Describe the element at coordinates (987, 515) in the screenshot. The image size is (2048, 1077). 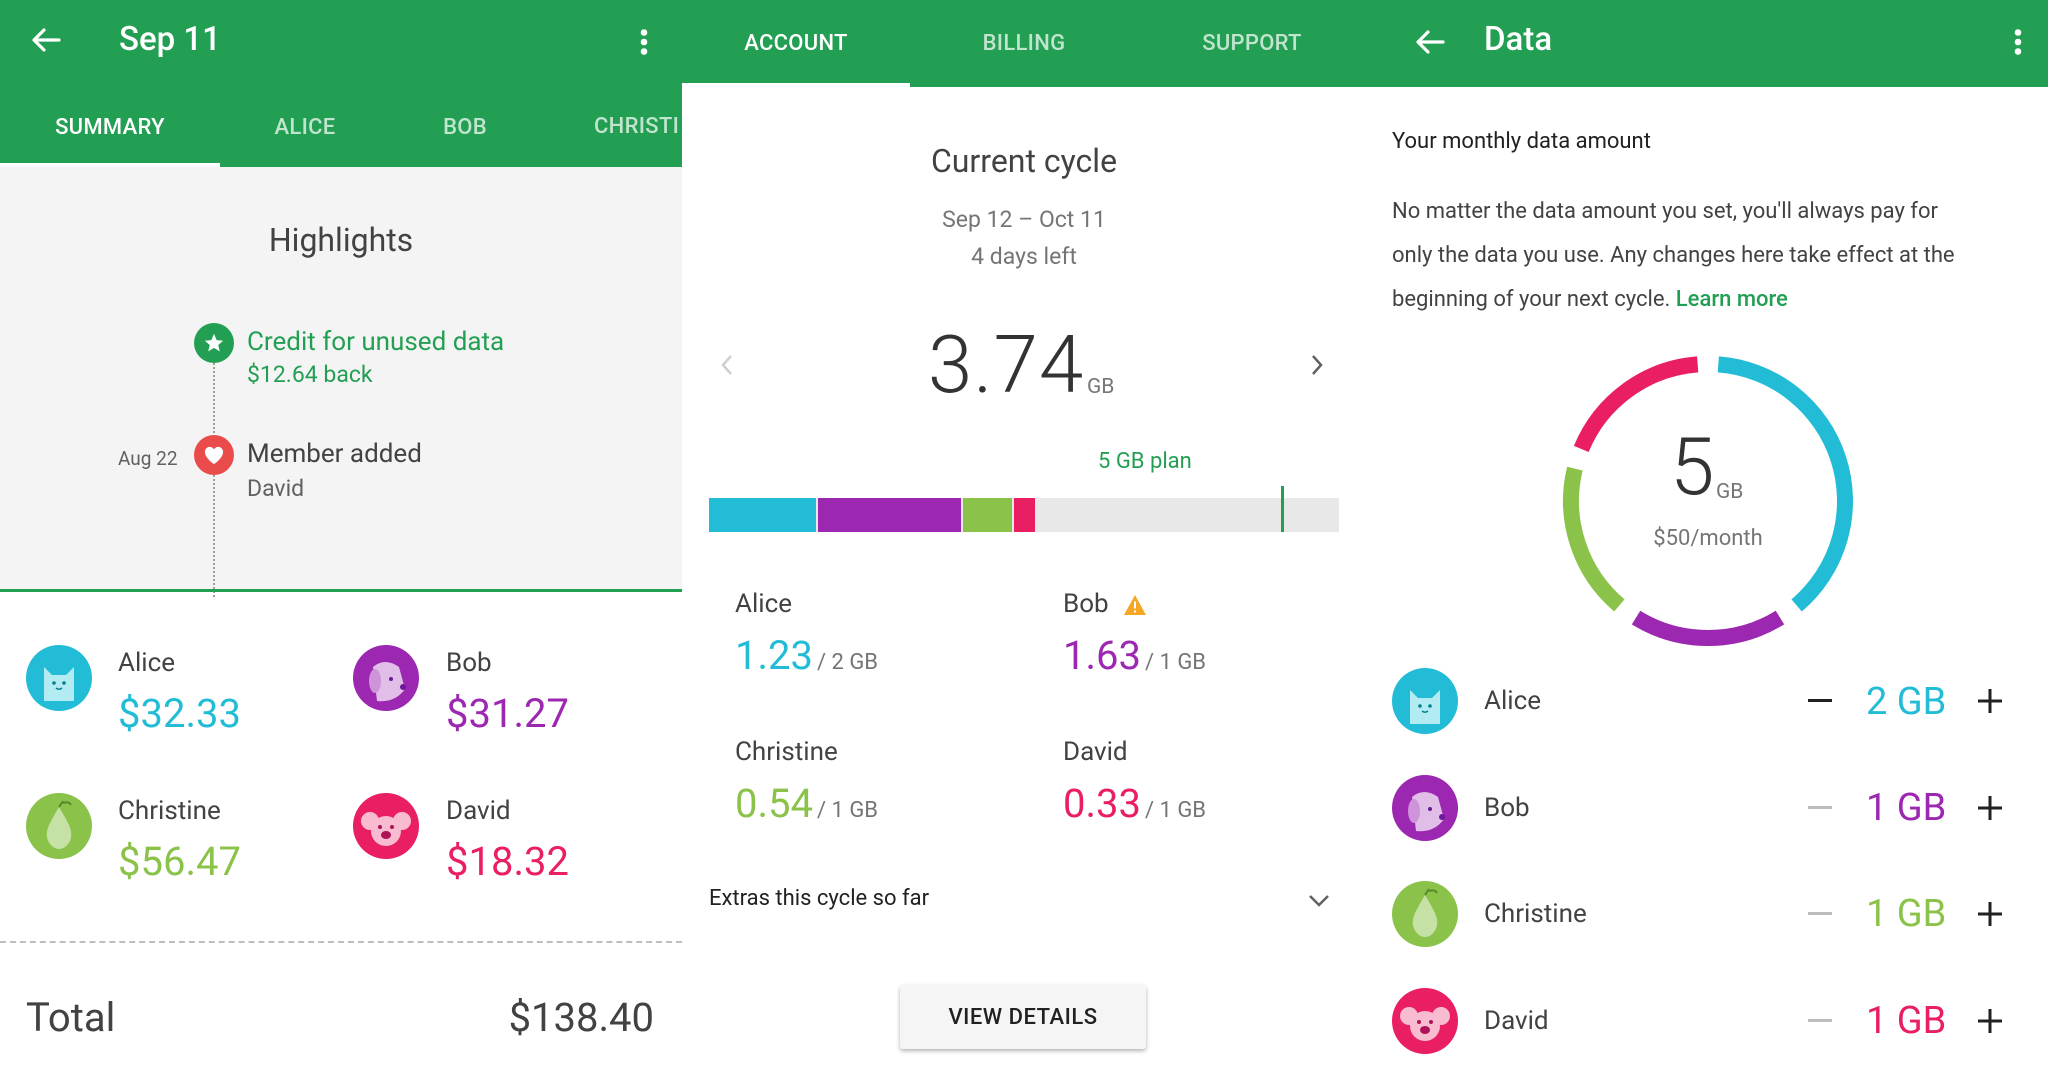
I see `usage-segment-christine` at that location.